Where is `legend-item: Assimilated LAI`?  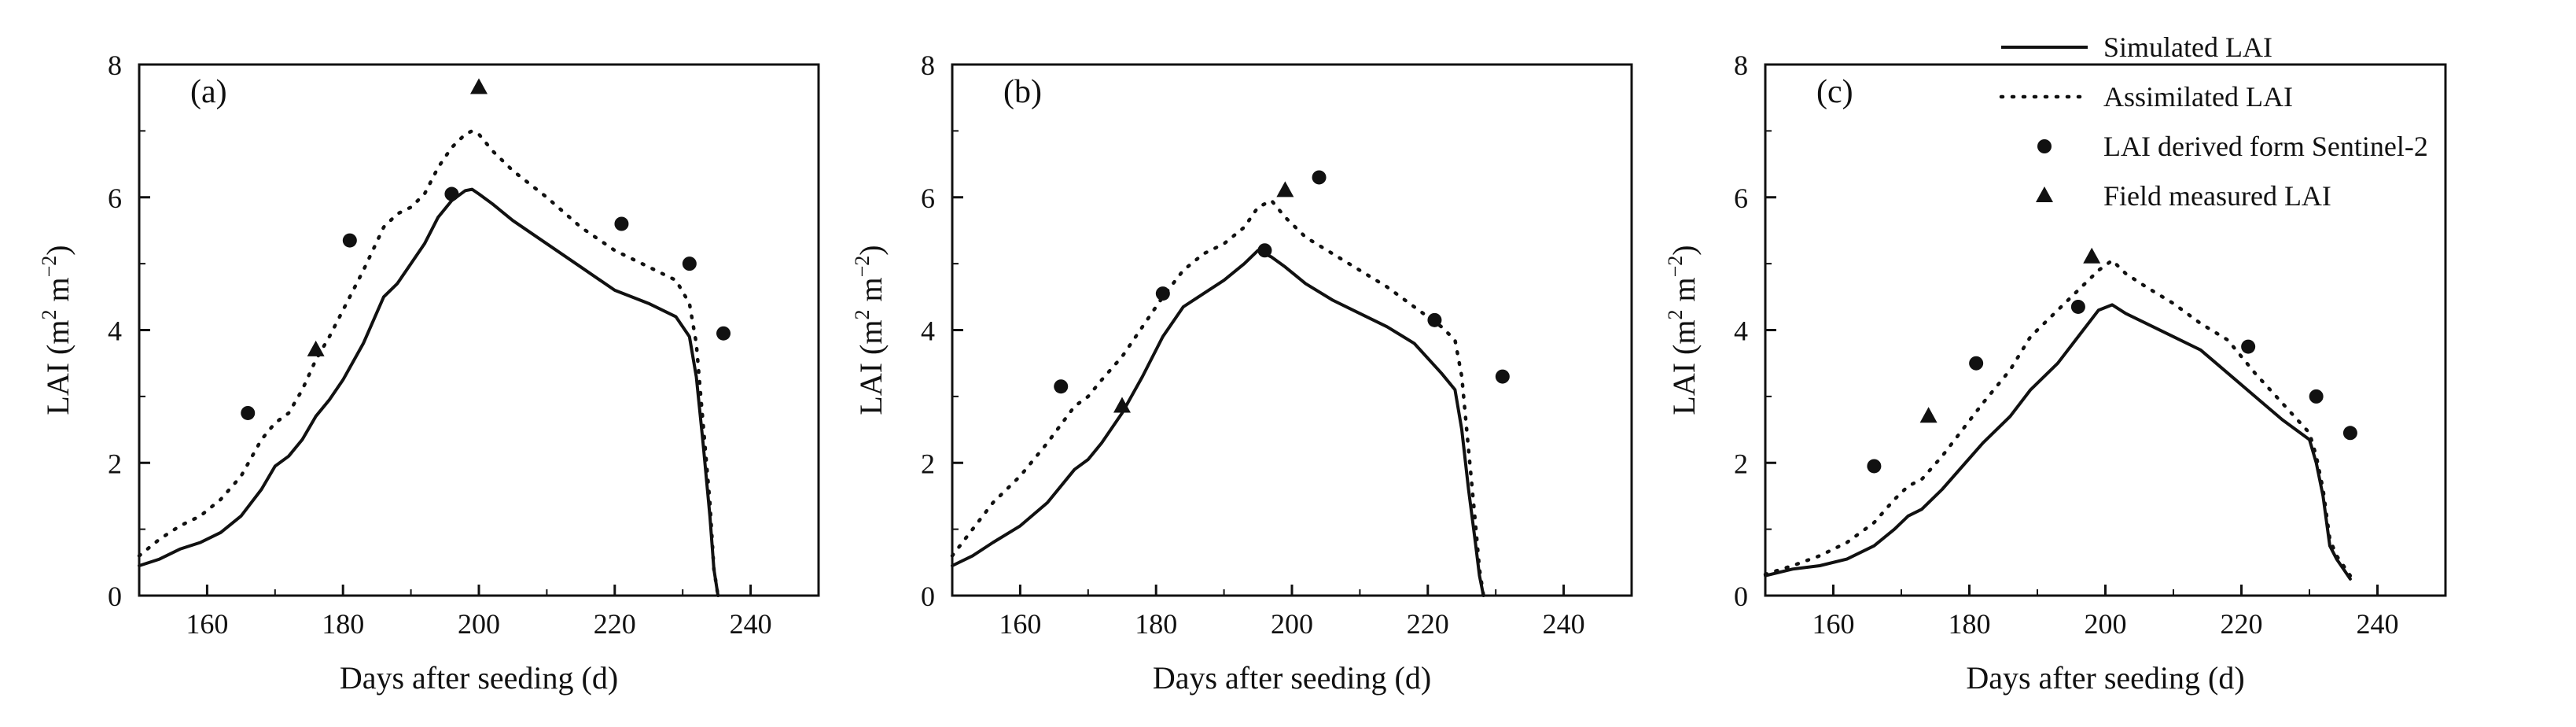
legend-item: Assimilated LAI is located at coordinates (2146, 97).